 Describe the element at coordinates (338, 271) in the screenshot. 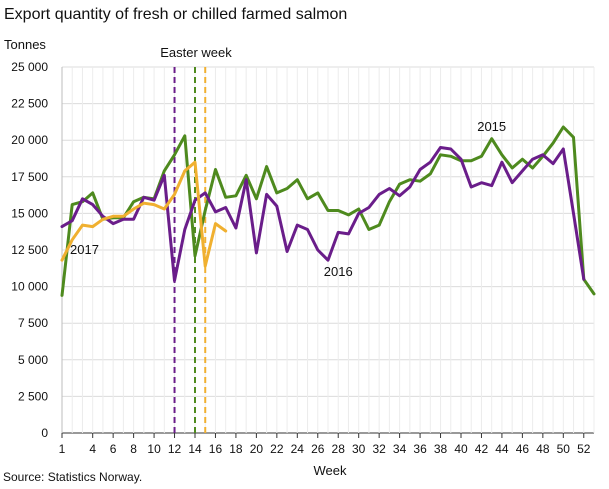

I see `series-label-2016: 2016` at that location.